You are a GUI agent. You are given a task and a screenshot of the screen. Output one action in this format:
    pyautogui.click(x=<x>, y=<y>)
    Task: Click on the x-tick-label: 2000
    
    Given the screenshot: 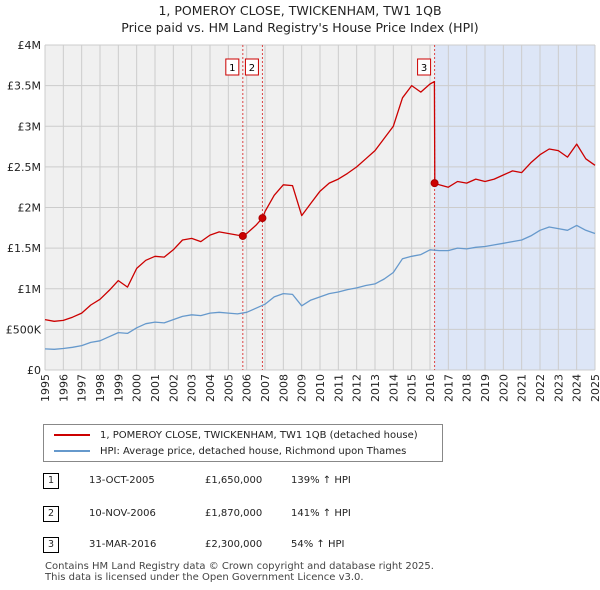 What is the action you would take?
    pyautogui.click(x=137, y=388)
    